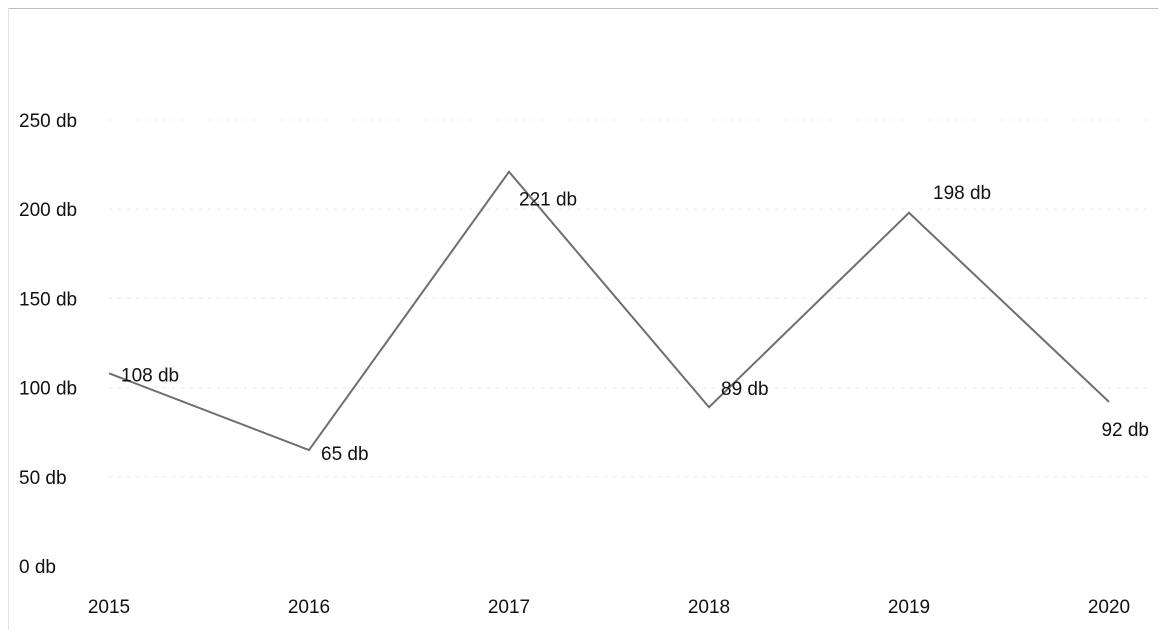 The height and width of the screenshot is (638, 1162). I want to click on data-label: 108 db, so click(150, 375).